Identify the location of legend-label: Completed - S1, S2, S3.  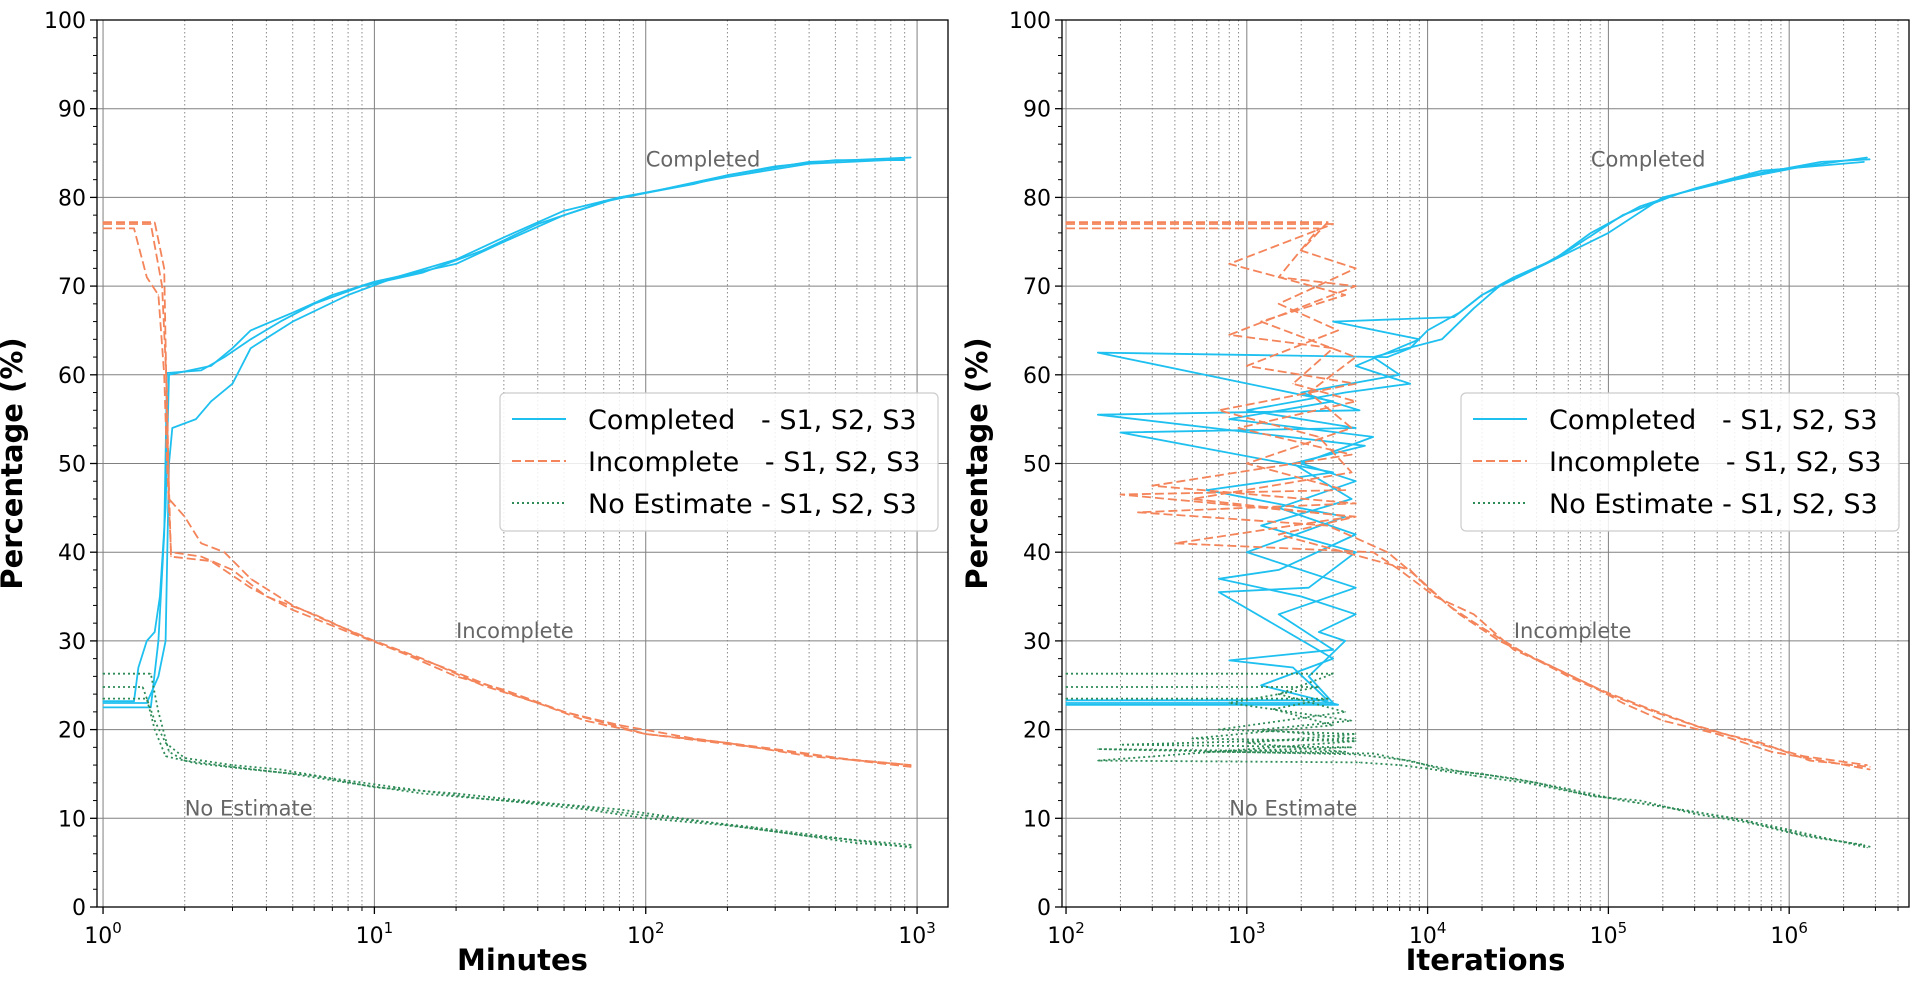
(1713, 420).